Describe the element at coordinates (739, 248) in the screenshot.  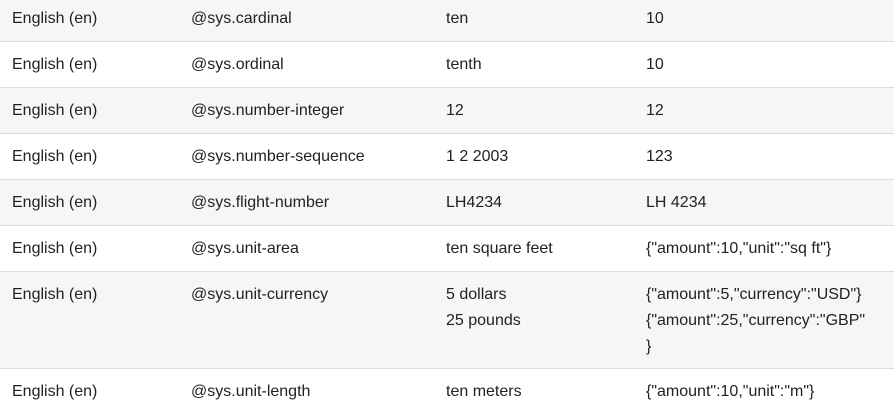
I see `output-cell: {"amount":10,"unit":"sq ft"}` at that location.